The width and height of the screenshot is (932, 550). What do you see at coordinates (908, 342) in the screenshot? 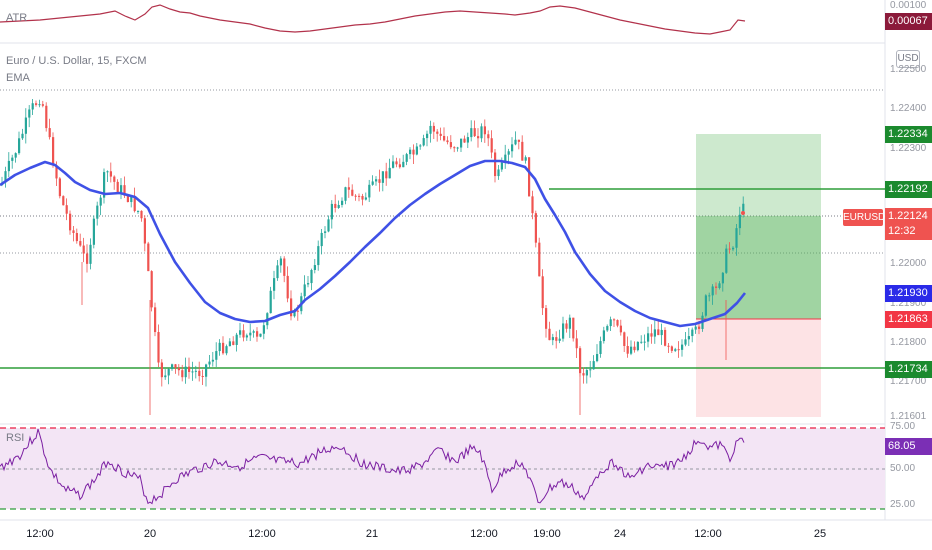
I see `scale-label-6: 1.21800` at bounding box center [908, 342].